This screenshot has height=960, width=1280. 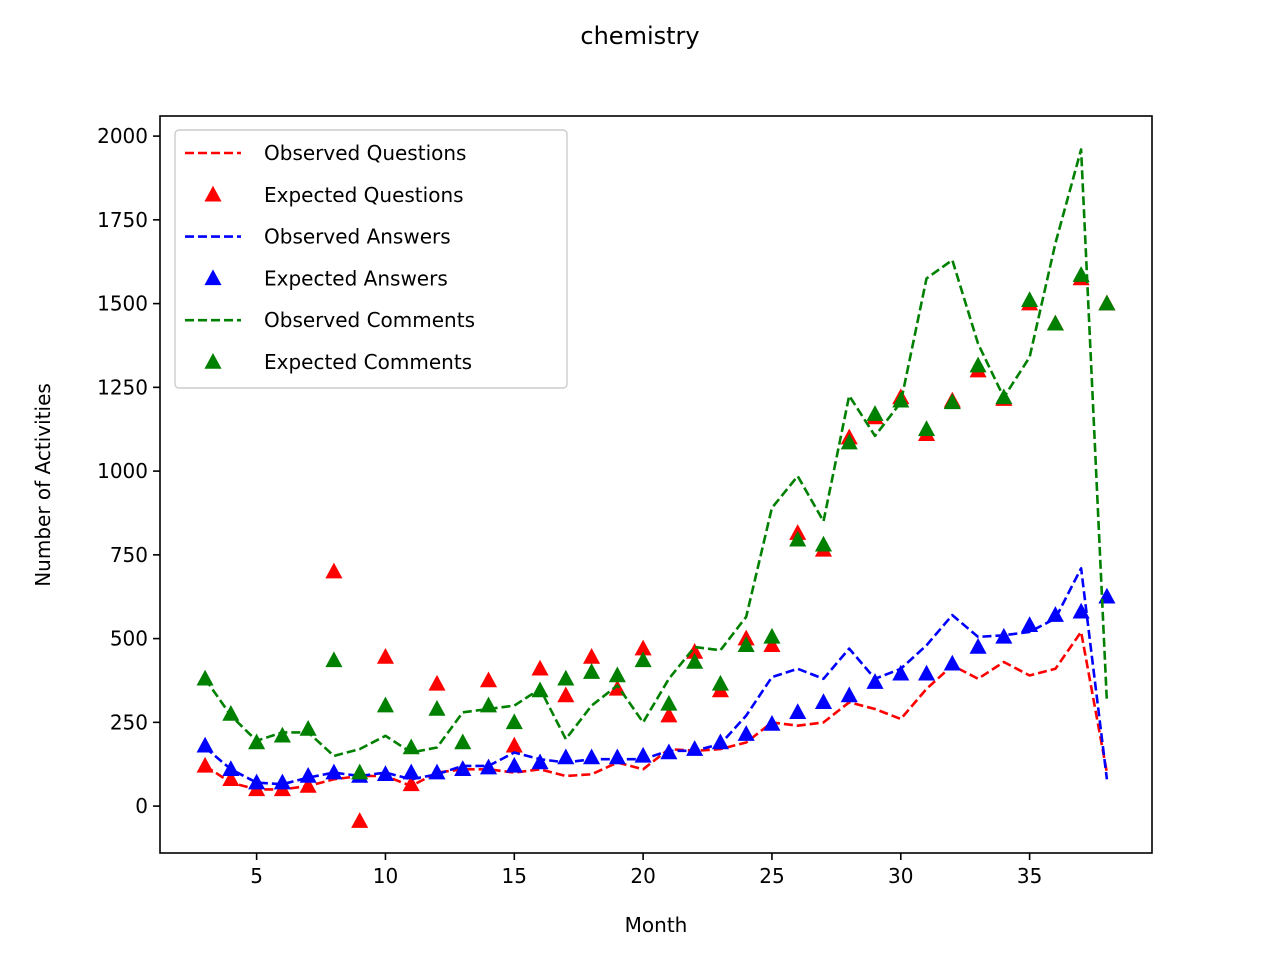 I want to click on legend-swatch-expected-answers, so click(x=213, y=277).